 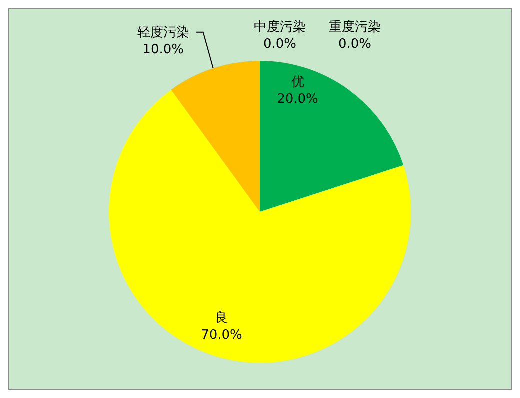 What do you see at coordinates (297, 100) in the screenshot?
I see `data-label: 20.0%` at bounding box center [297, 100].